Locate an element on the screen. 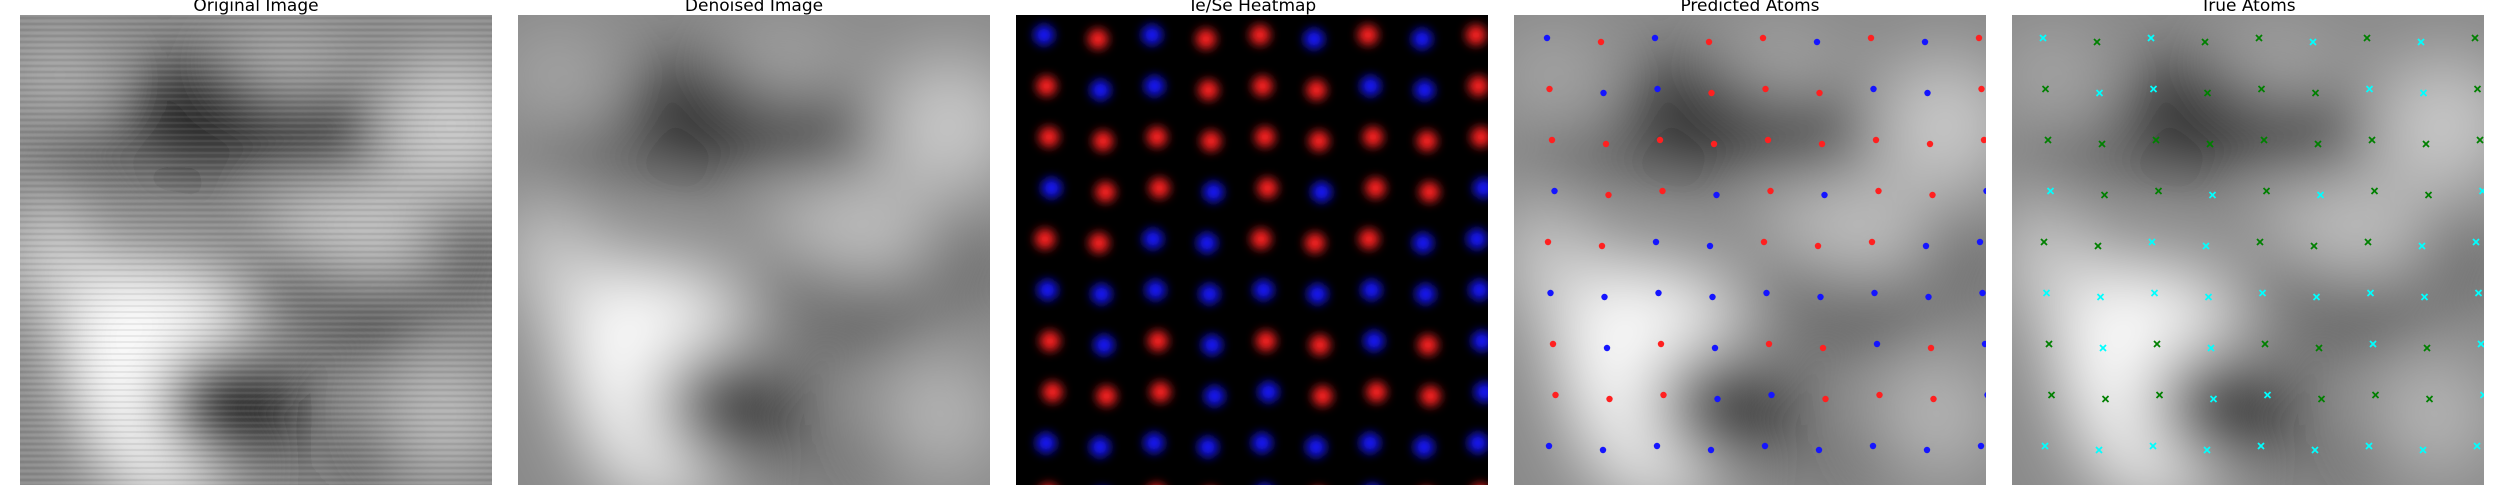  panel-title-denoised: Denoised Image is located at coordinates (754, 8).